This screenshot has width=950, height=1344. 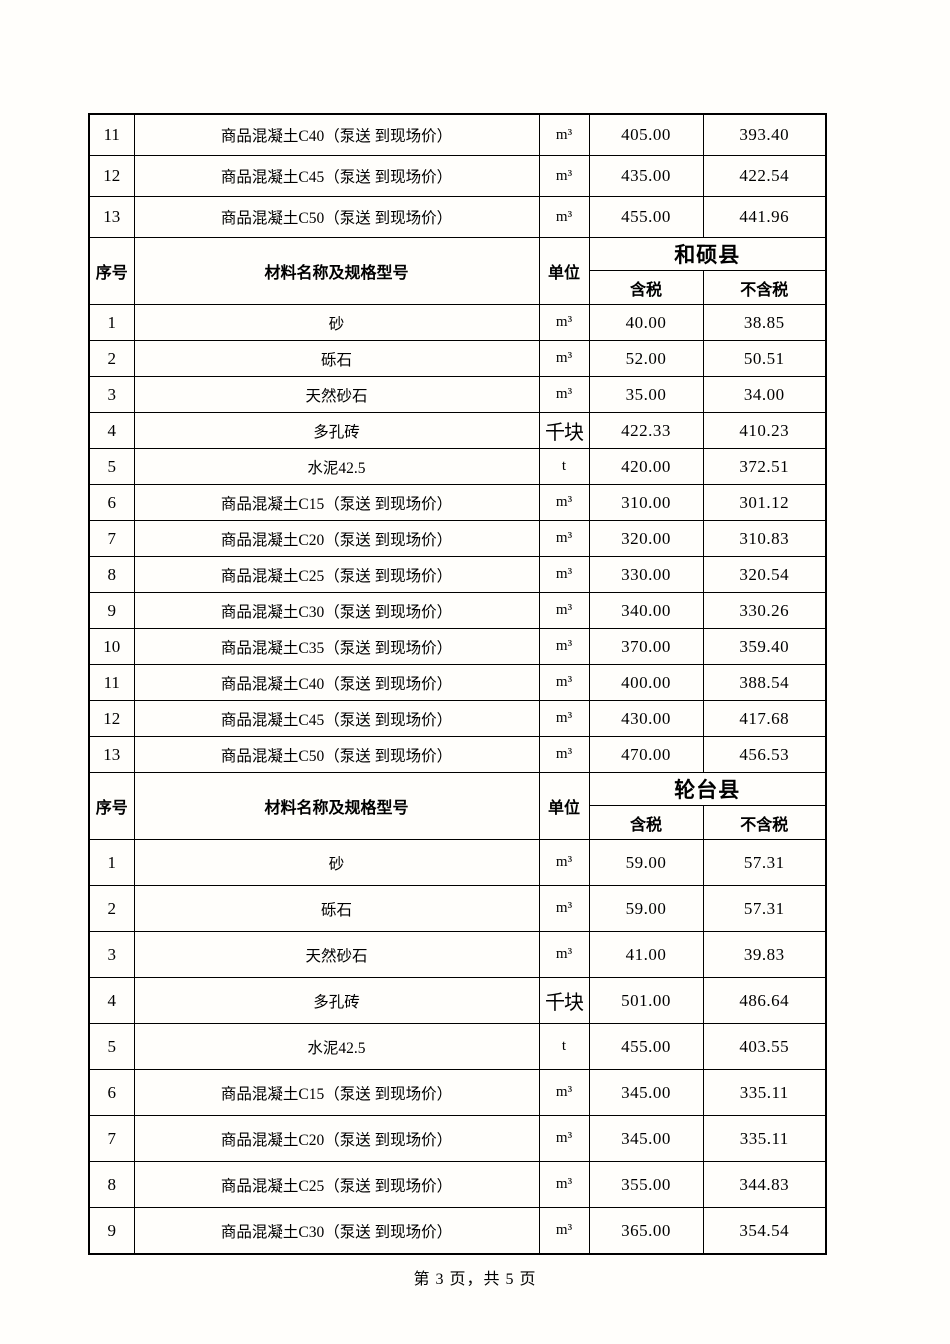 I want to click on price-tax-included-cell: 330.00, so click(x=646, y=574).